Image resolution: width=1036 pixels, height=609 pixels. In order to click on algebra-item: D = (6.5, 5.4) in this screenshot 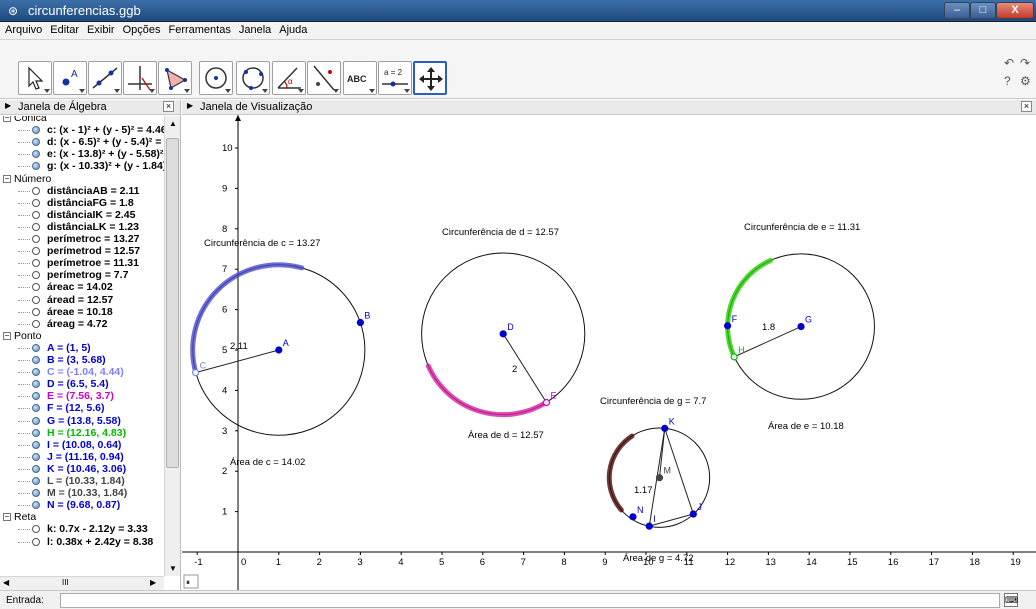, I will do `click(82, 384)`.